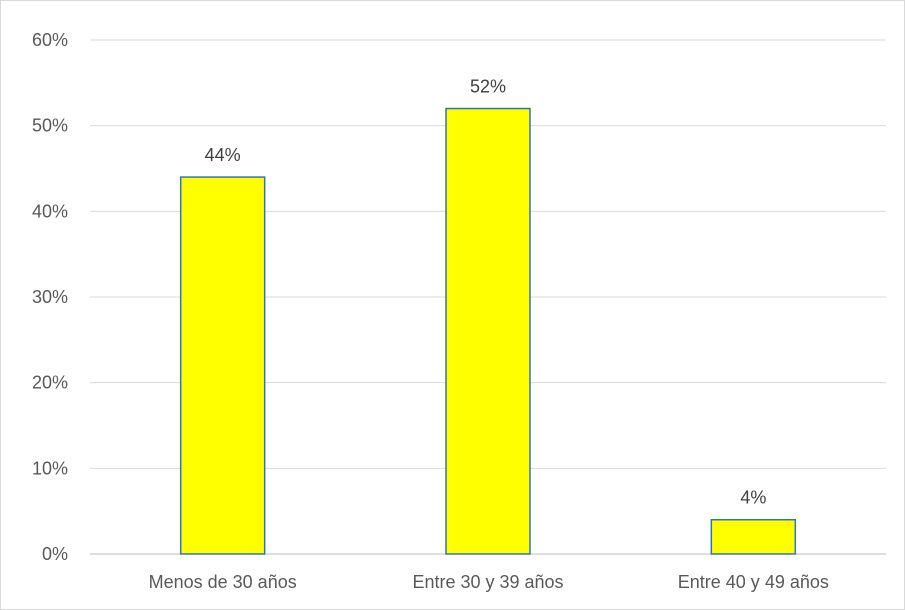 This screenshot has height=610, width=905. I want to click on x-tick-label: Entre 30 y 39 años, so click(487, 582).